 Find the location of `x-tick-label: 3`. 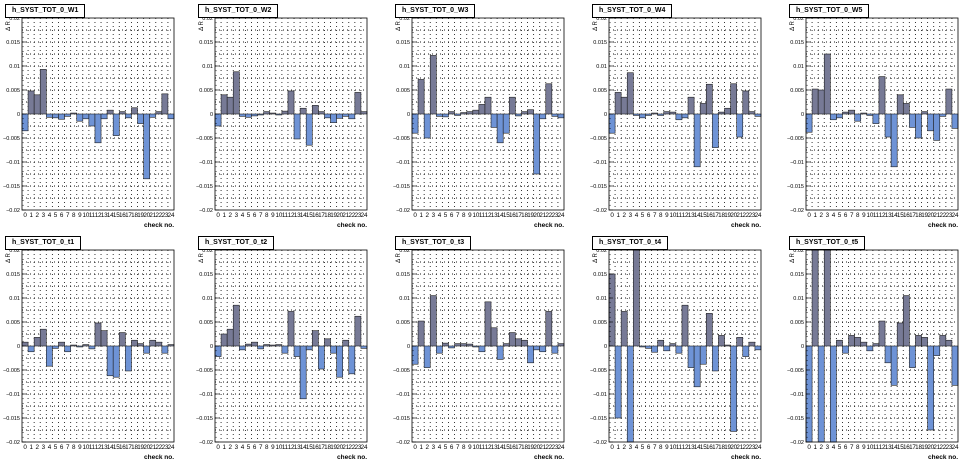

x-tick-label: 3 is located at coordinates (631, 447).